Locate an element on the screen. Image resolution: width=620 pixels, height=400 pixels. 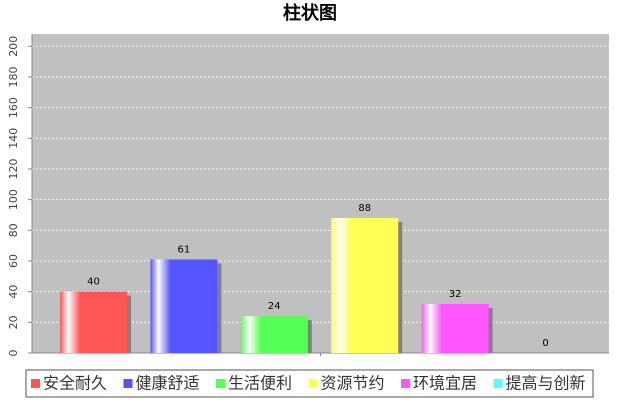
y-tick-label: 20 is located at coordinates (13, 322).